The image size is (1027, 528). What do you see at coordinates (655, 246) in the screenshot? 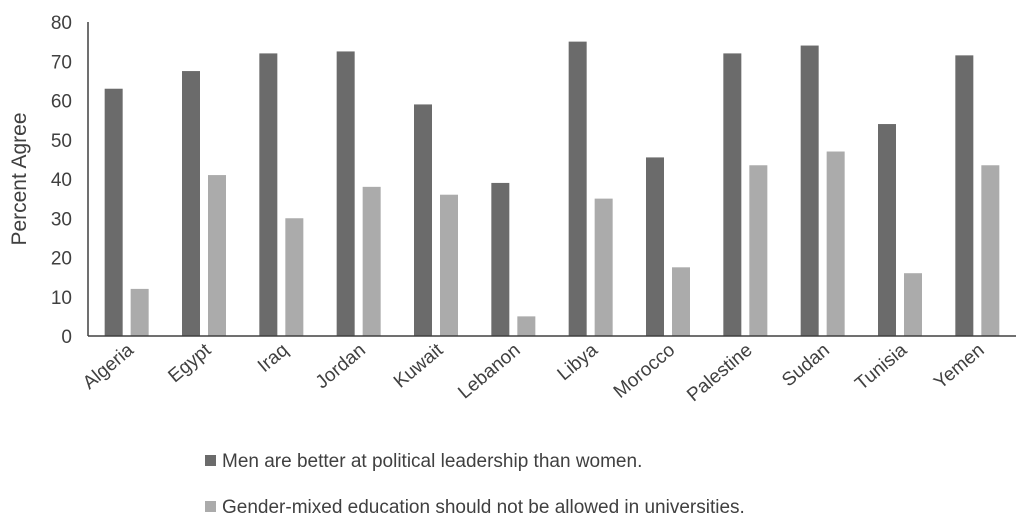
I see `bar-series-1-morocco` at bounding box center [655, 246].